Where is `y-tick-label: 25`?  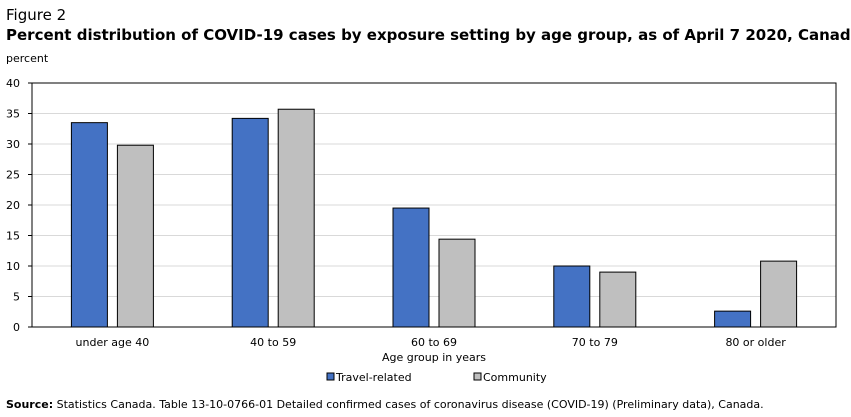
y-tick-label: 25 is located at coordinates (13, 175).